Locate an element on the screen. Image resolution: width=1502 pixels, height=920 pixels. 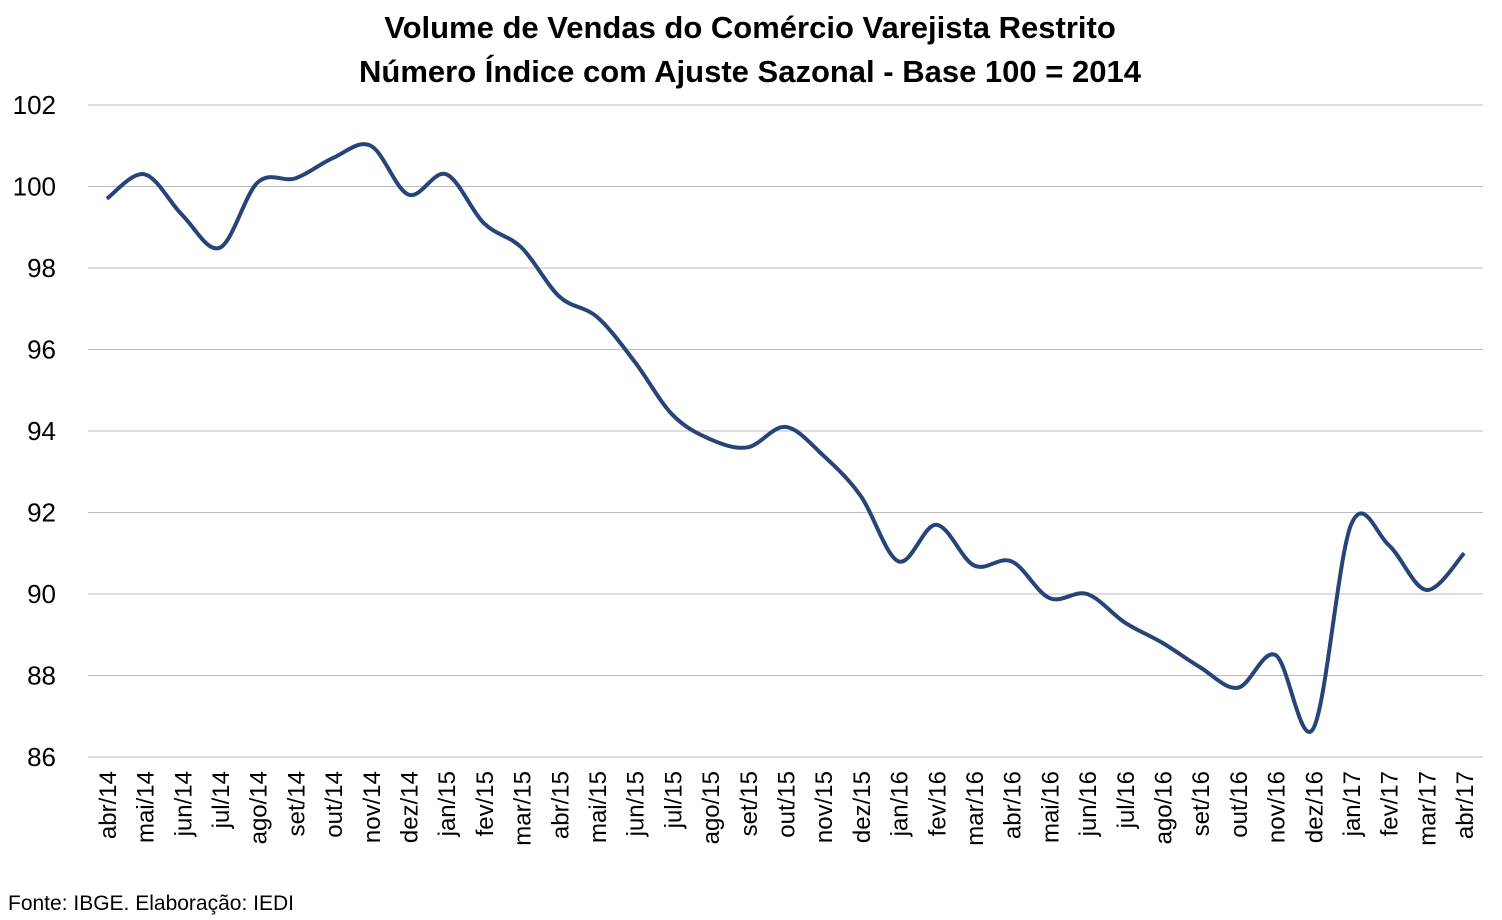
x-tick-label: mar/16 is located at coordinates (975, 808).